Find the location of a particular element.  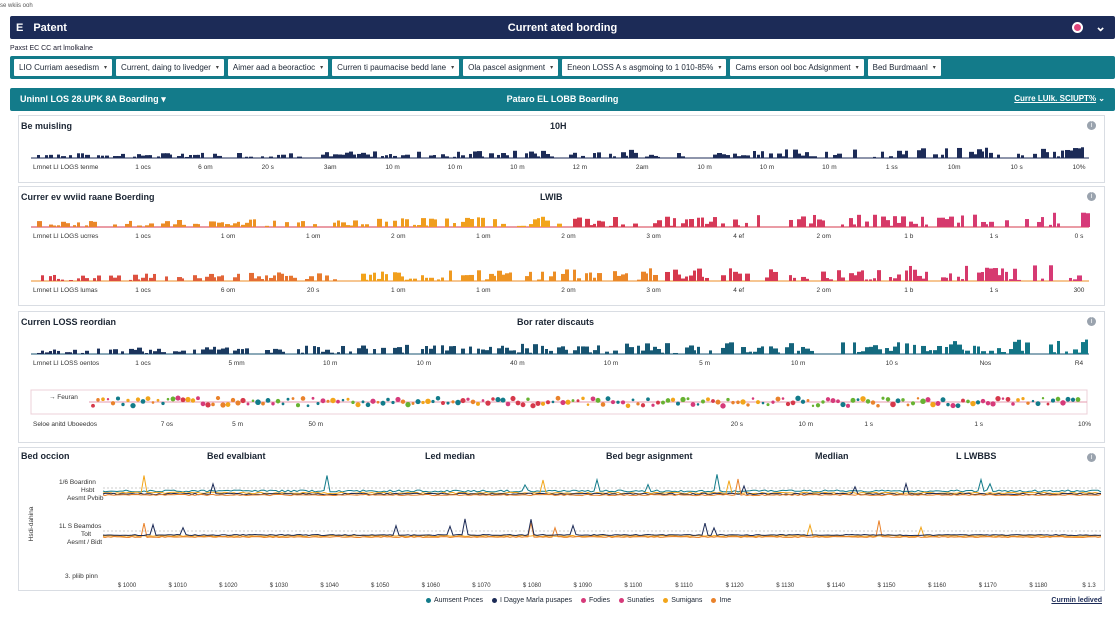

filter-chip: Ola pascel asignment ▾ is located at coordinates (511, 67).